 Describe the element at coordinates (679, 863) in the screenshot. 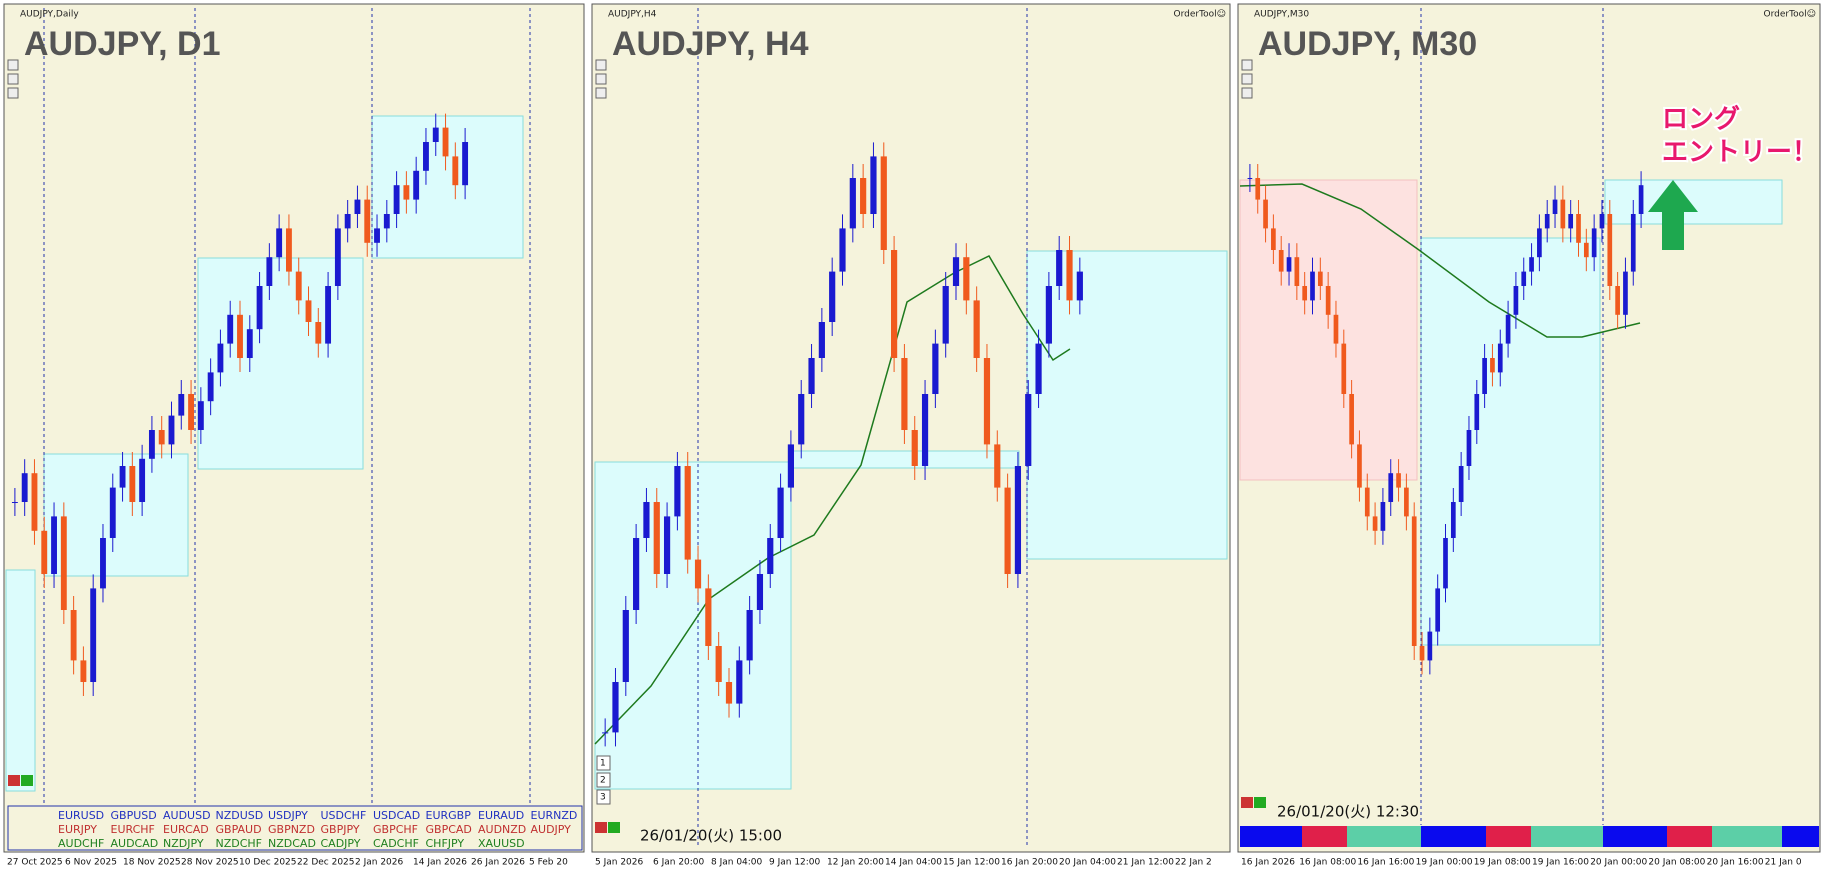

I see `x-axis-label: 6 Jan 20:00` at that location.